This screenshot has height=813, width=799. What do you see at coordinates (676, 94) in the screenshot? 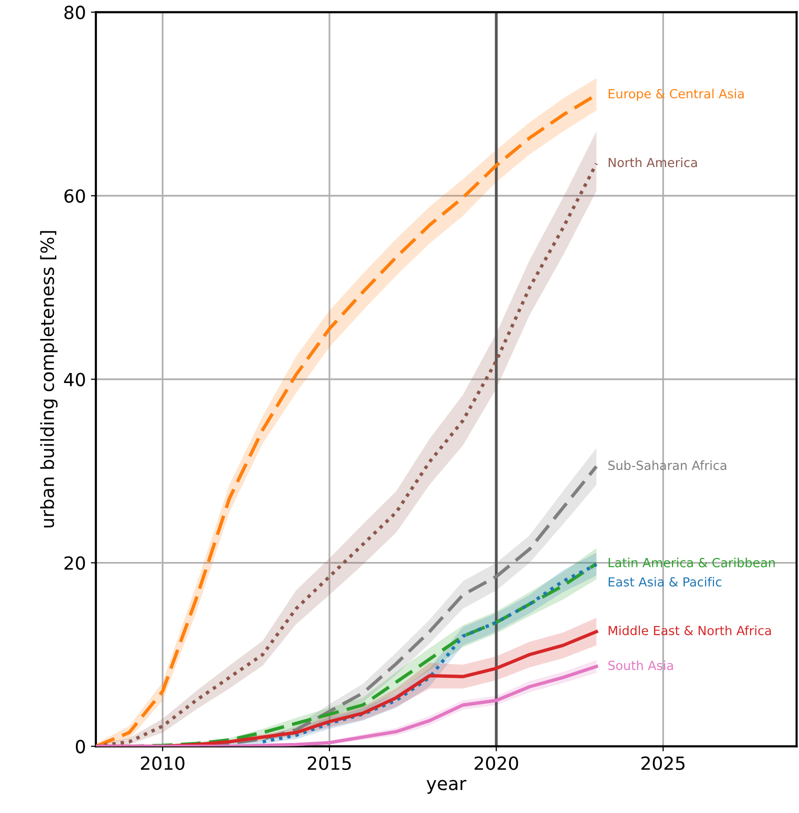
I see `series-label: Europe & Central Asia` at bounding box center [676, 94].